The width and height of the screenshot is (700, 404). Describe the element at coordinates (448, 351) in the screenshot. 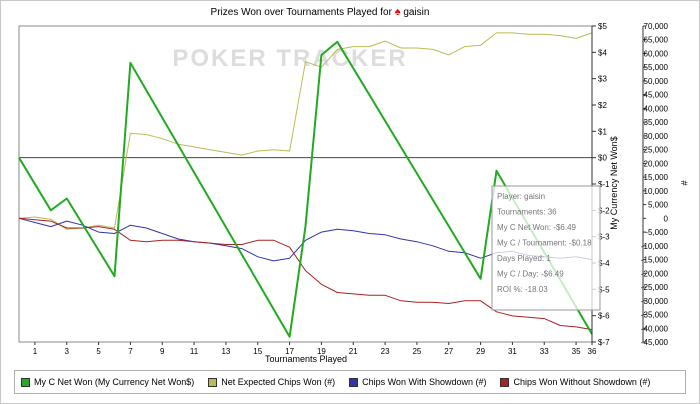

I see `x-tick-label: 27` at that location.